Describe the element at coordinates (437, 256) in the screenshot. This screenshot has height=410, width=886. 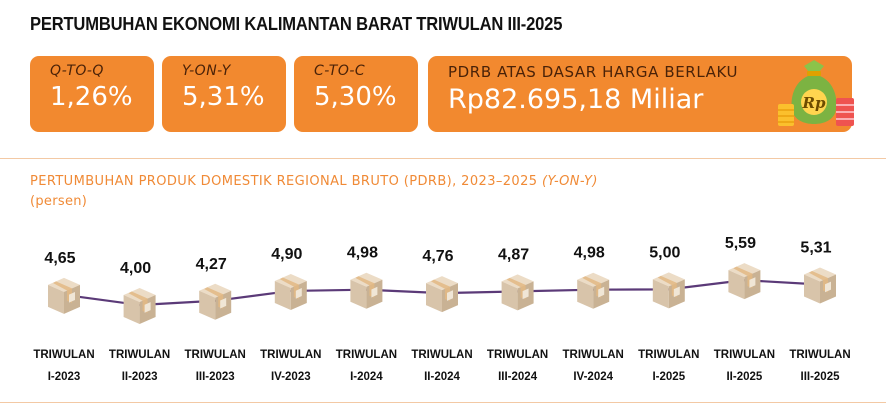
I see `value-label: 4,76` at that location.